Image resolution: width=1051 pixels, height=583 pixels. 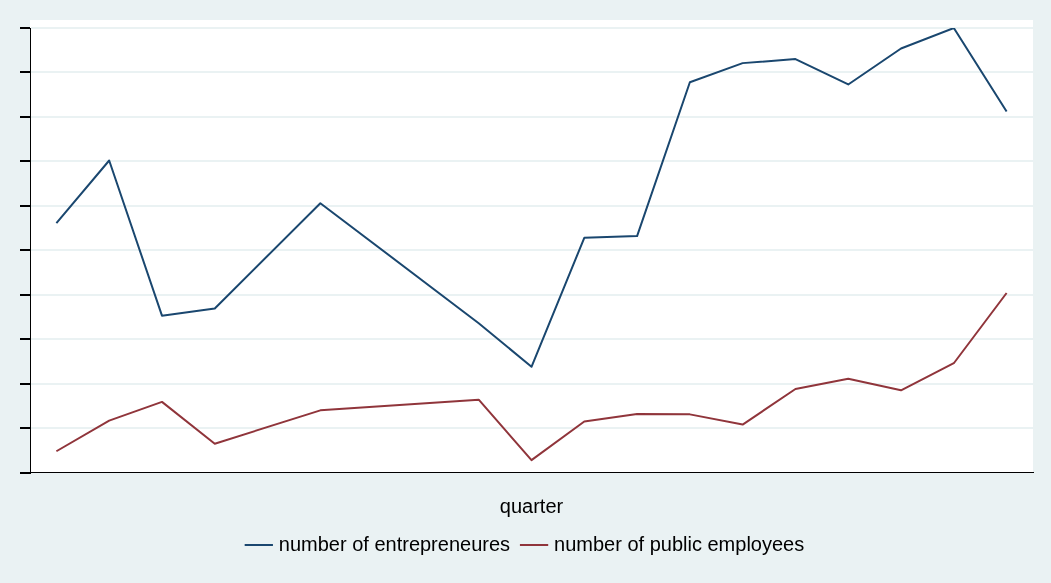 What do you see at coordinates (679, 543) in the screenshot?
I see `legend-label: number of public employees` at bounding box center [679, 543].